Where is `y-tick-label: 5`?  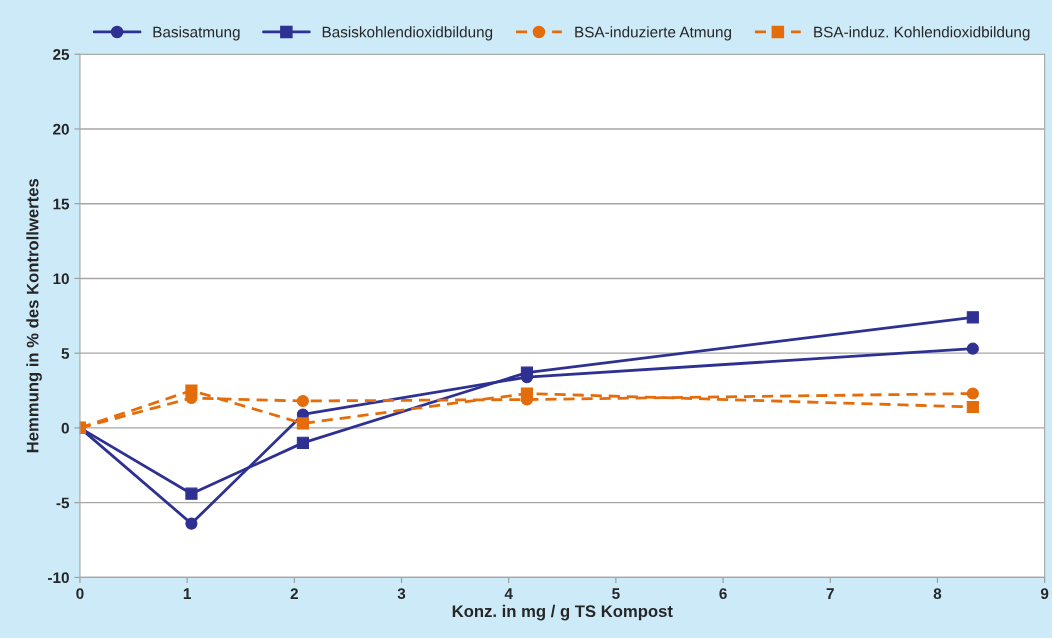 y-tick-label: 5 is located at coordinates (65, 353).